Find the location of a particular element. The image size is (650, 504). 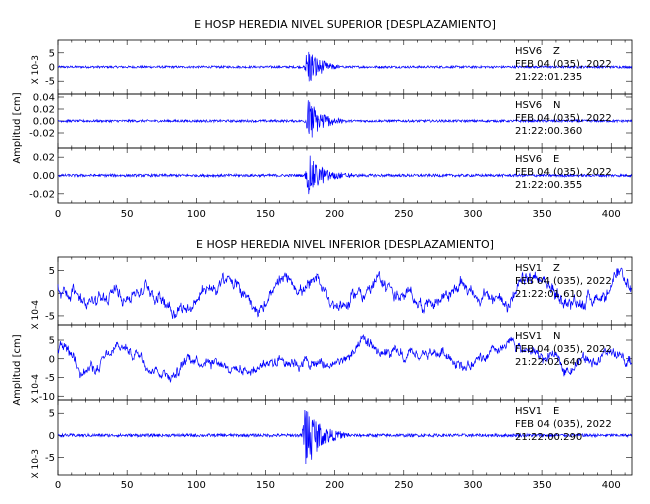

waveform-trace-hsv6-n is located at coordinates (345, 119).